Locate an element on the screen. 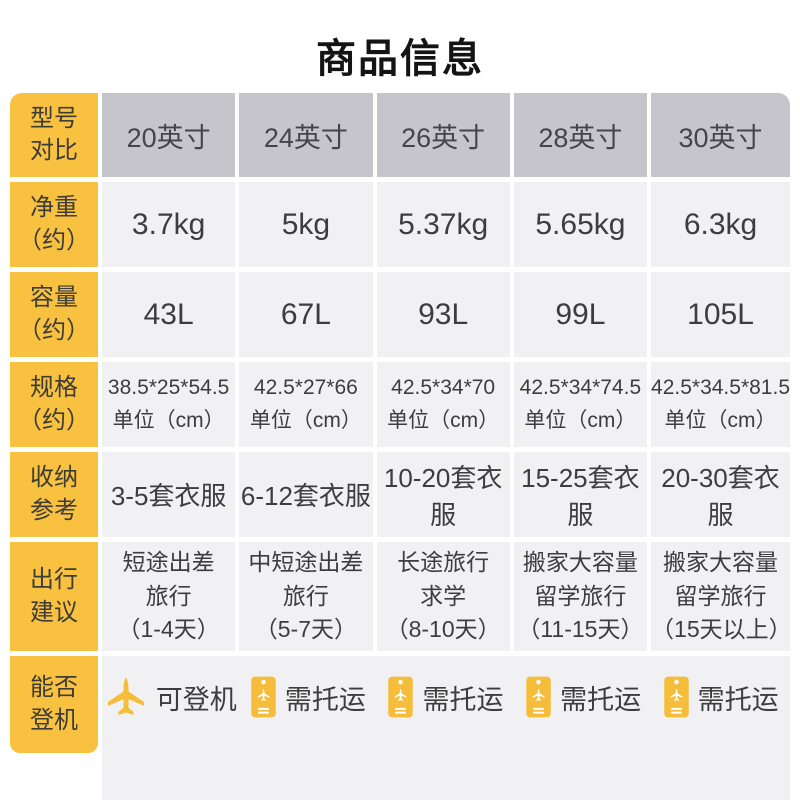  cell-weight-30: 6.3kg is located at coordinates (720, 224).